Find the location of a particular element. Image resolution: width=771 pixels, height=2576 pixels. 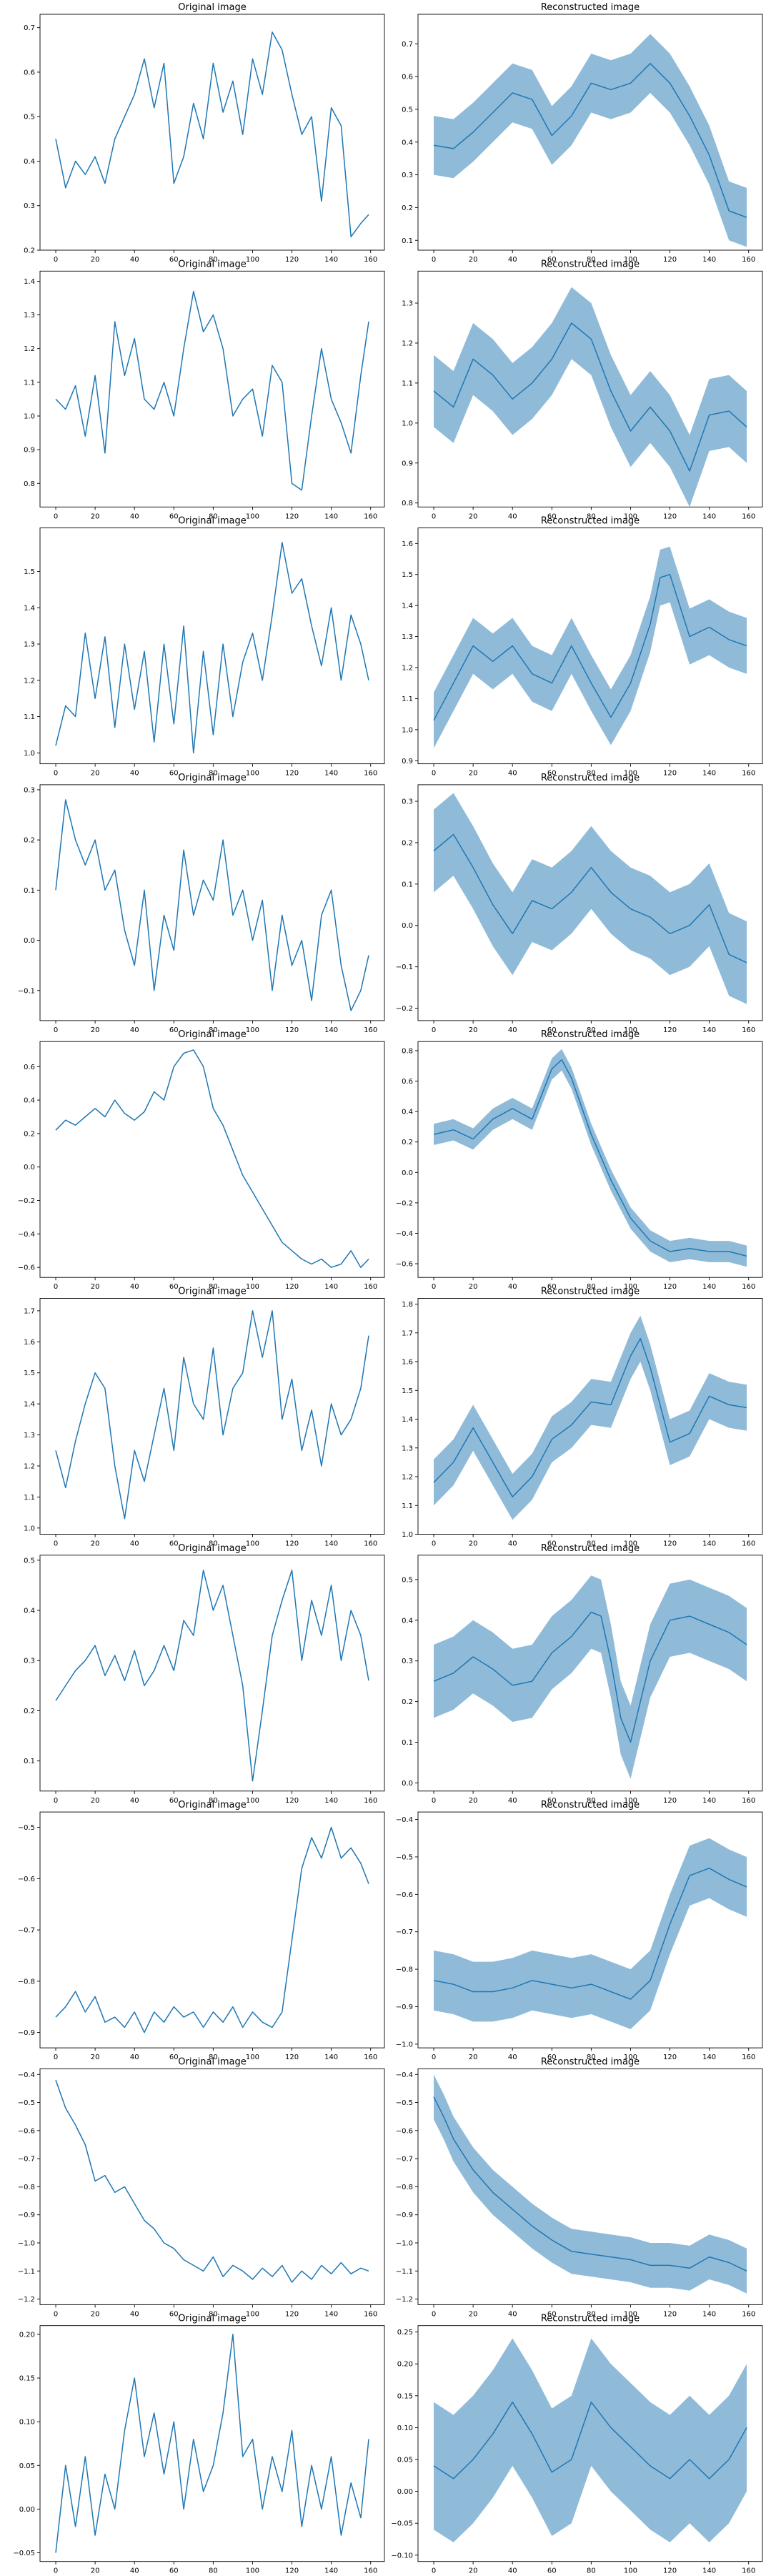

y-tick-label: 0.9 is located at coordinates (407, 464).